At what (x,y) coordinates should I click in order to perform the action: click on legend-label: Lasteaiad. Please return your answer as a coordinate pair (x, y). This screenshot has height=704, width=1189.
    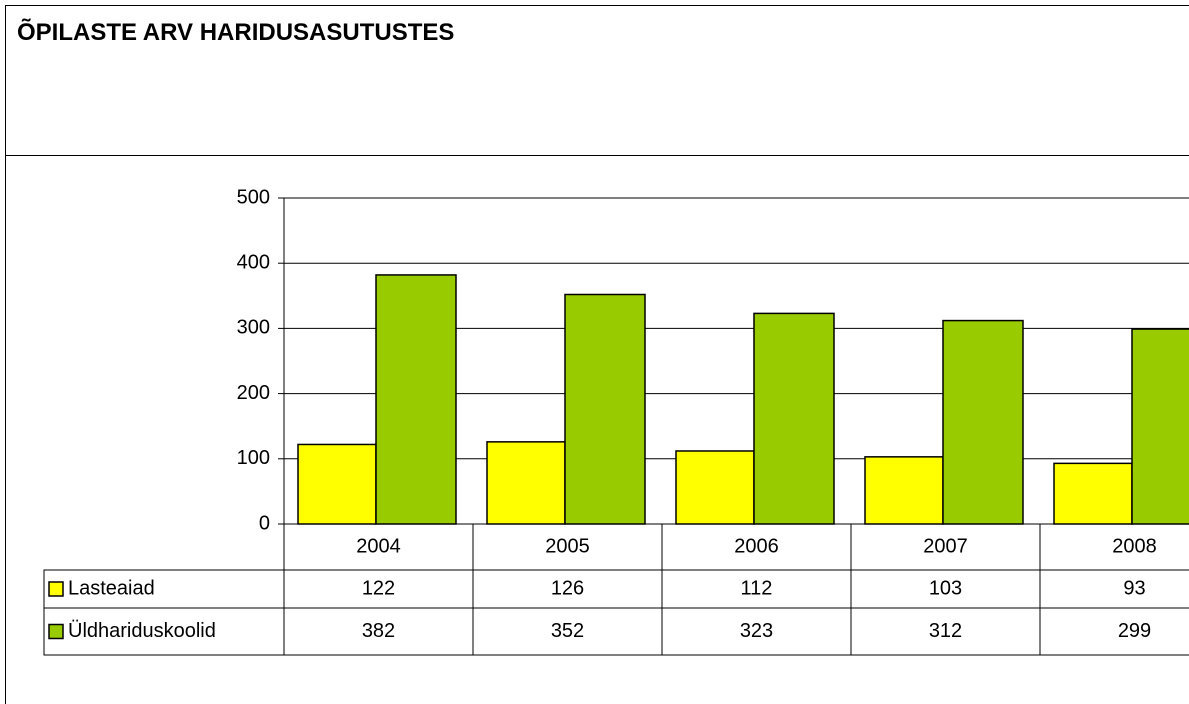
    Looking at the image, I should click on (111, 588).